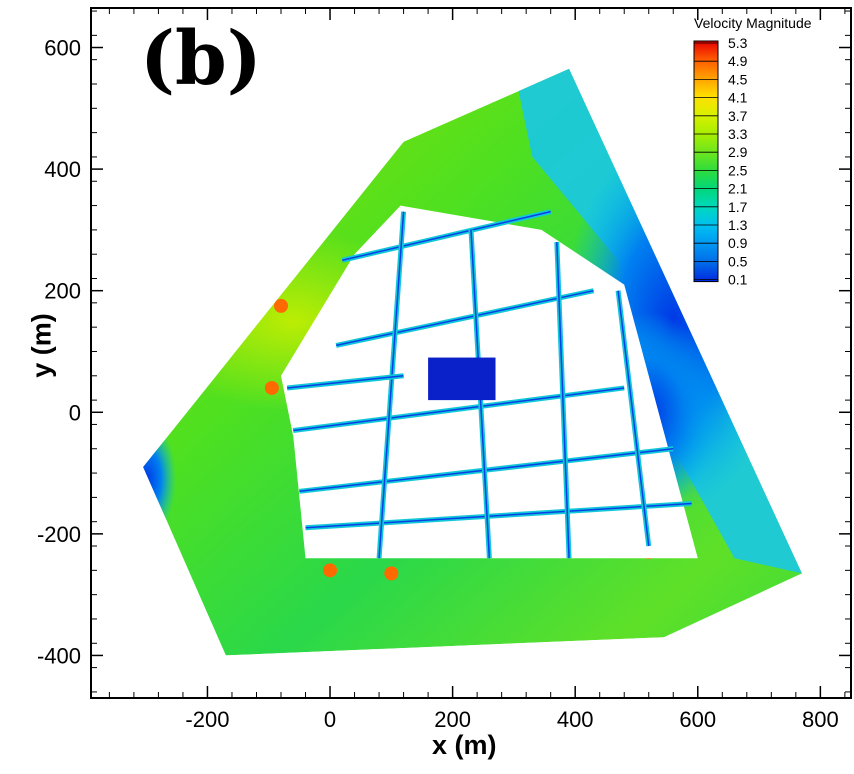 The width and height of the screenshot is (854, 774). I want to click on colorbar, so click(706, 161).